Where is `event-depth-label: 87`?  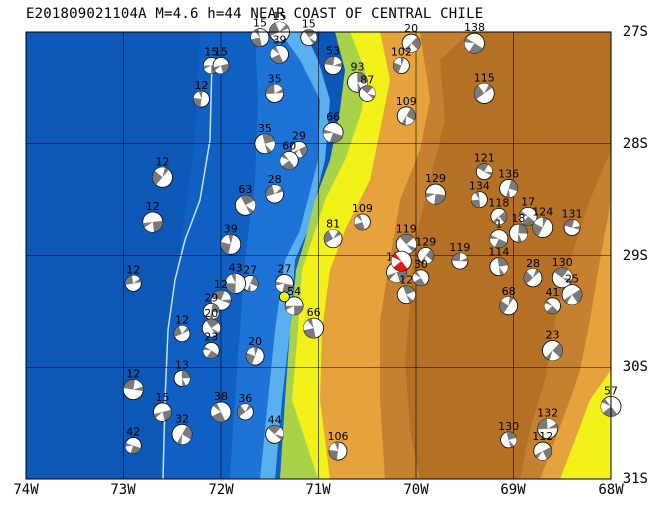 event-depth-label: 87 is located at coordinates (367, 79).